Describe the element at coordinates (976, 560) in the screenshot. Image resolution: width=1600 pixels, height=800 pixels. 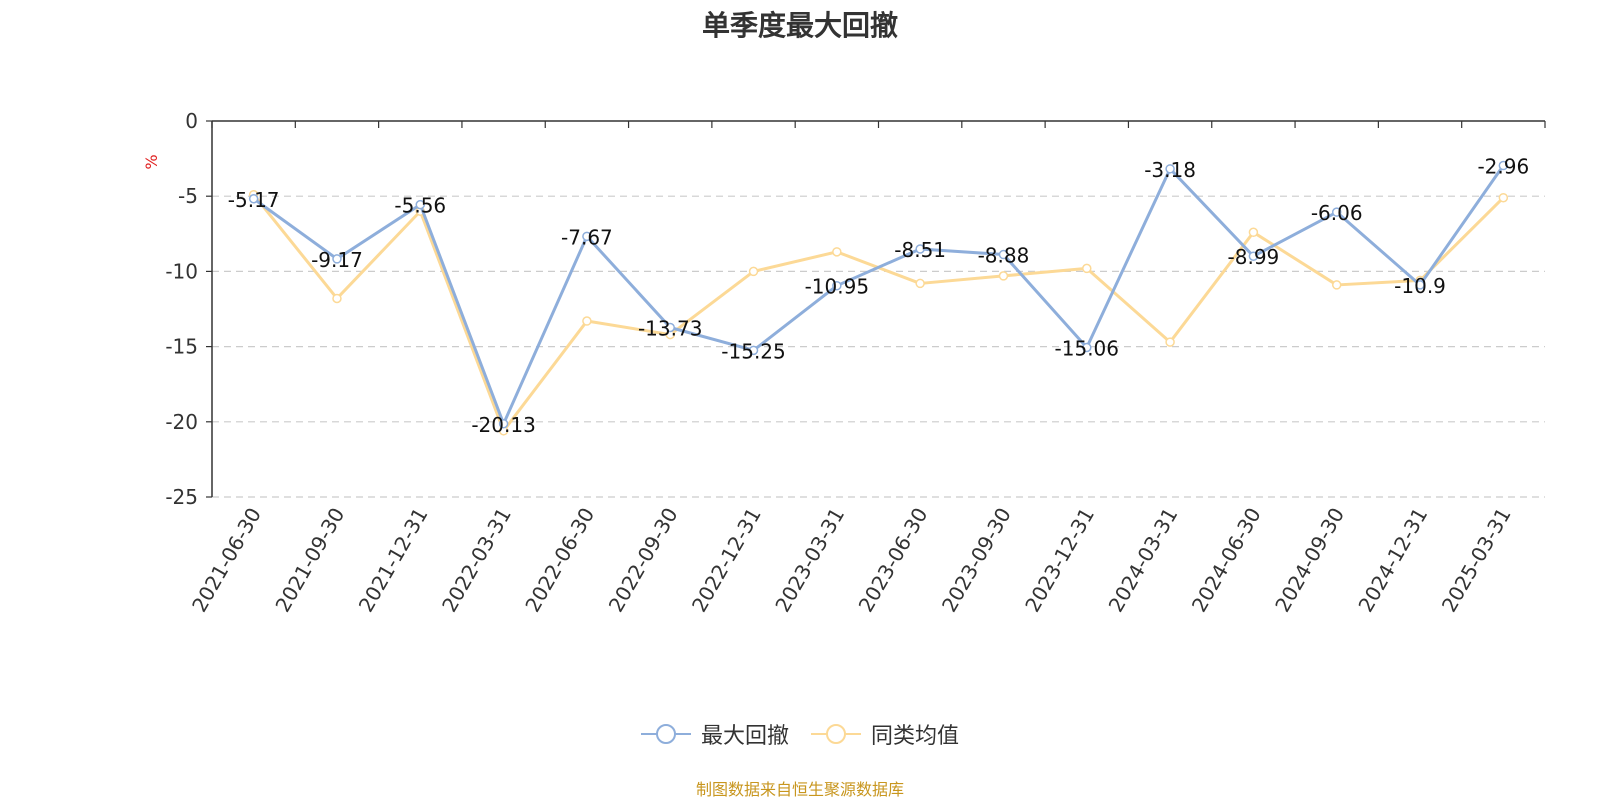
I see `x-tick-label: 2023-09-30` at that location.